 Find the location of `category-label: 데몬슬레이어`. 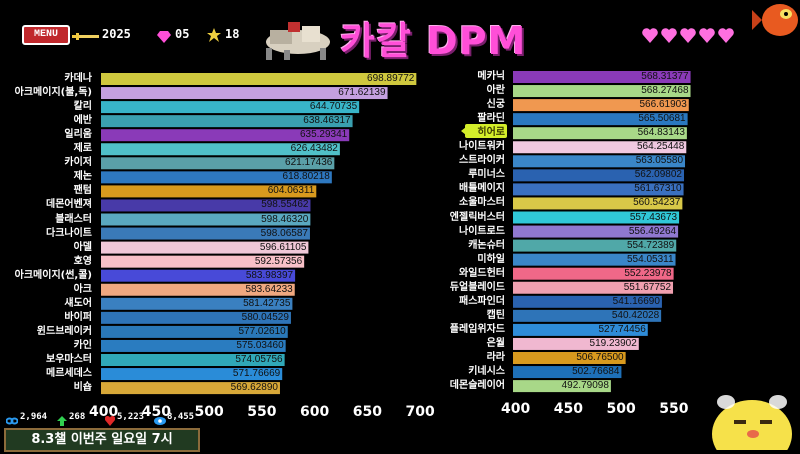

category-label: 데몬슬레이어 is located at coordinates (477, 386).